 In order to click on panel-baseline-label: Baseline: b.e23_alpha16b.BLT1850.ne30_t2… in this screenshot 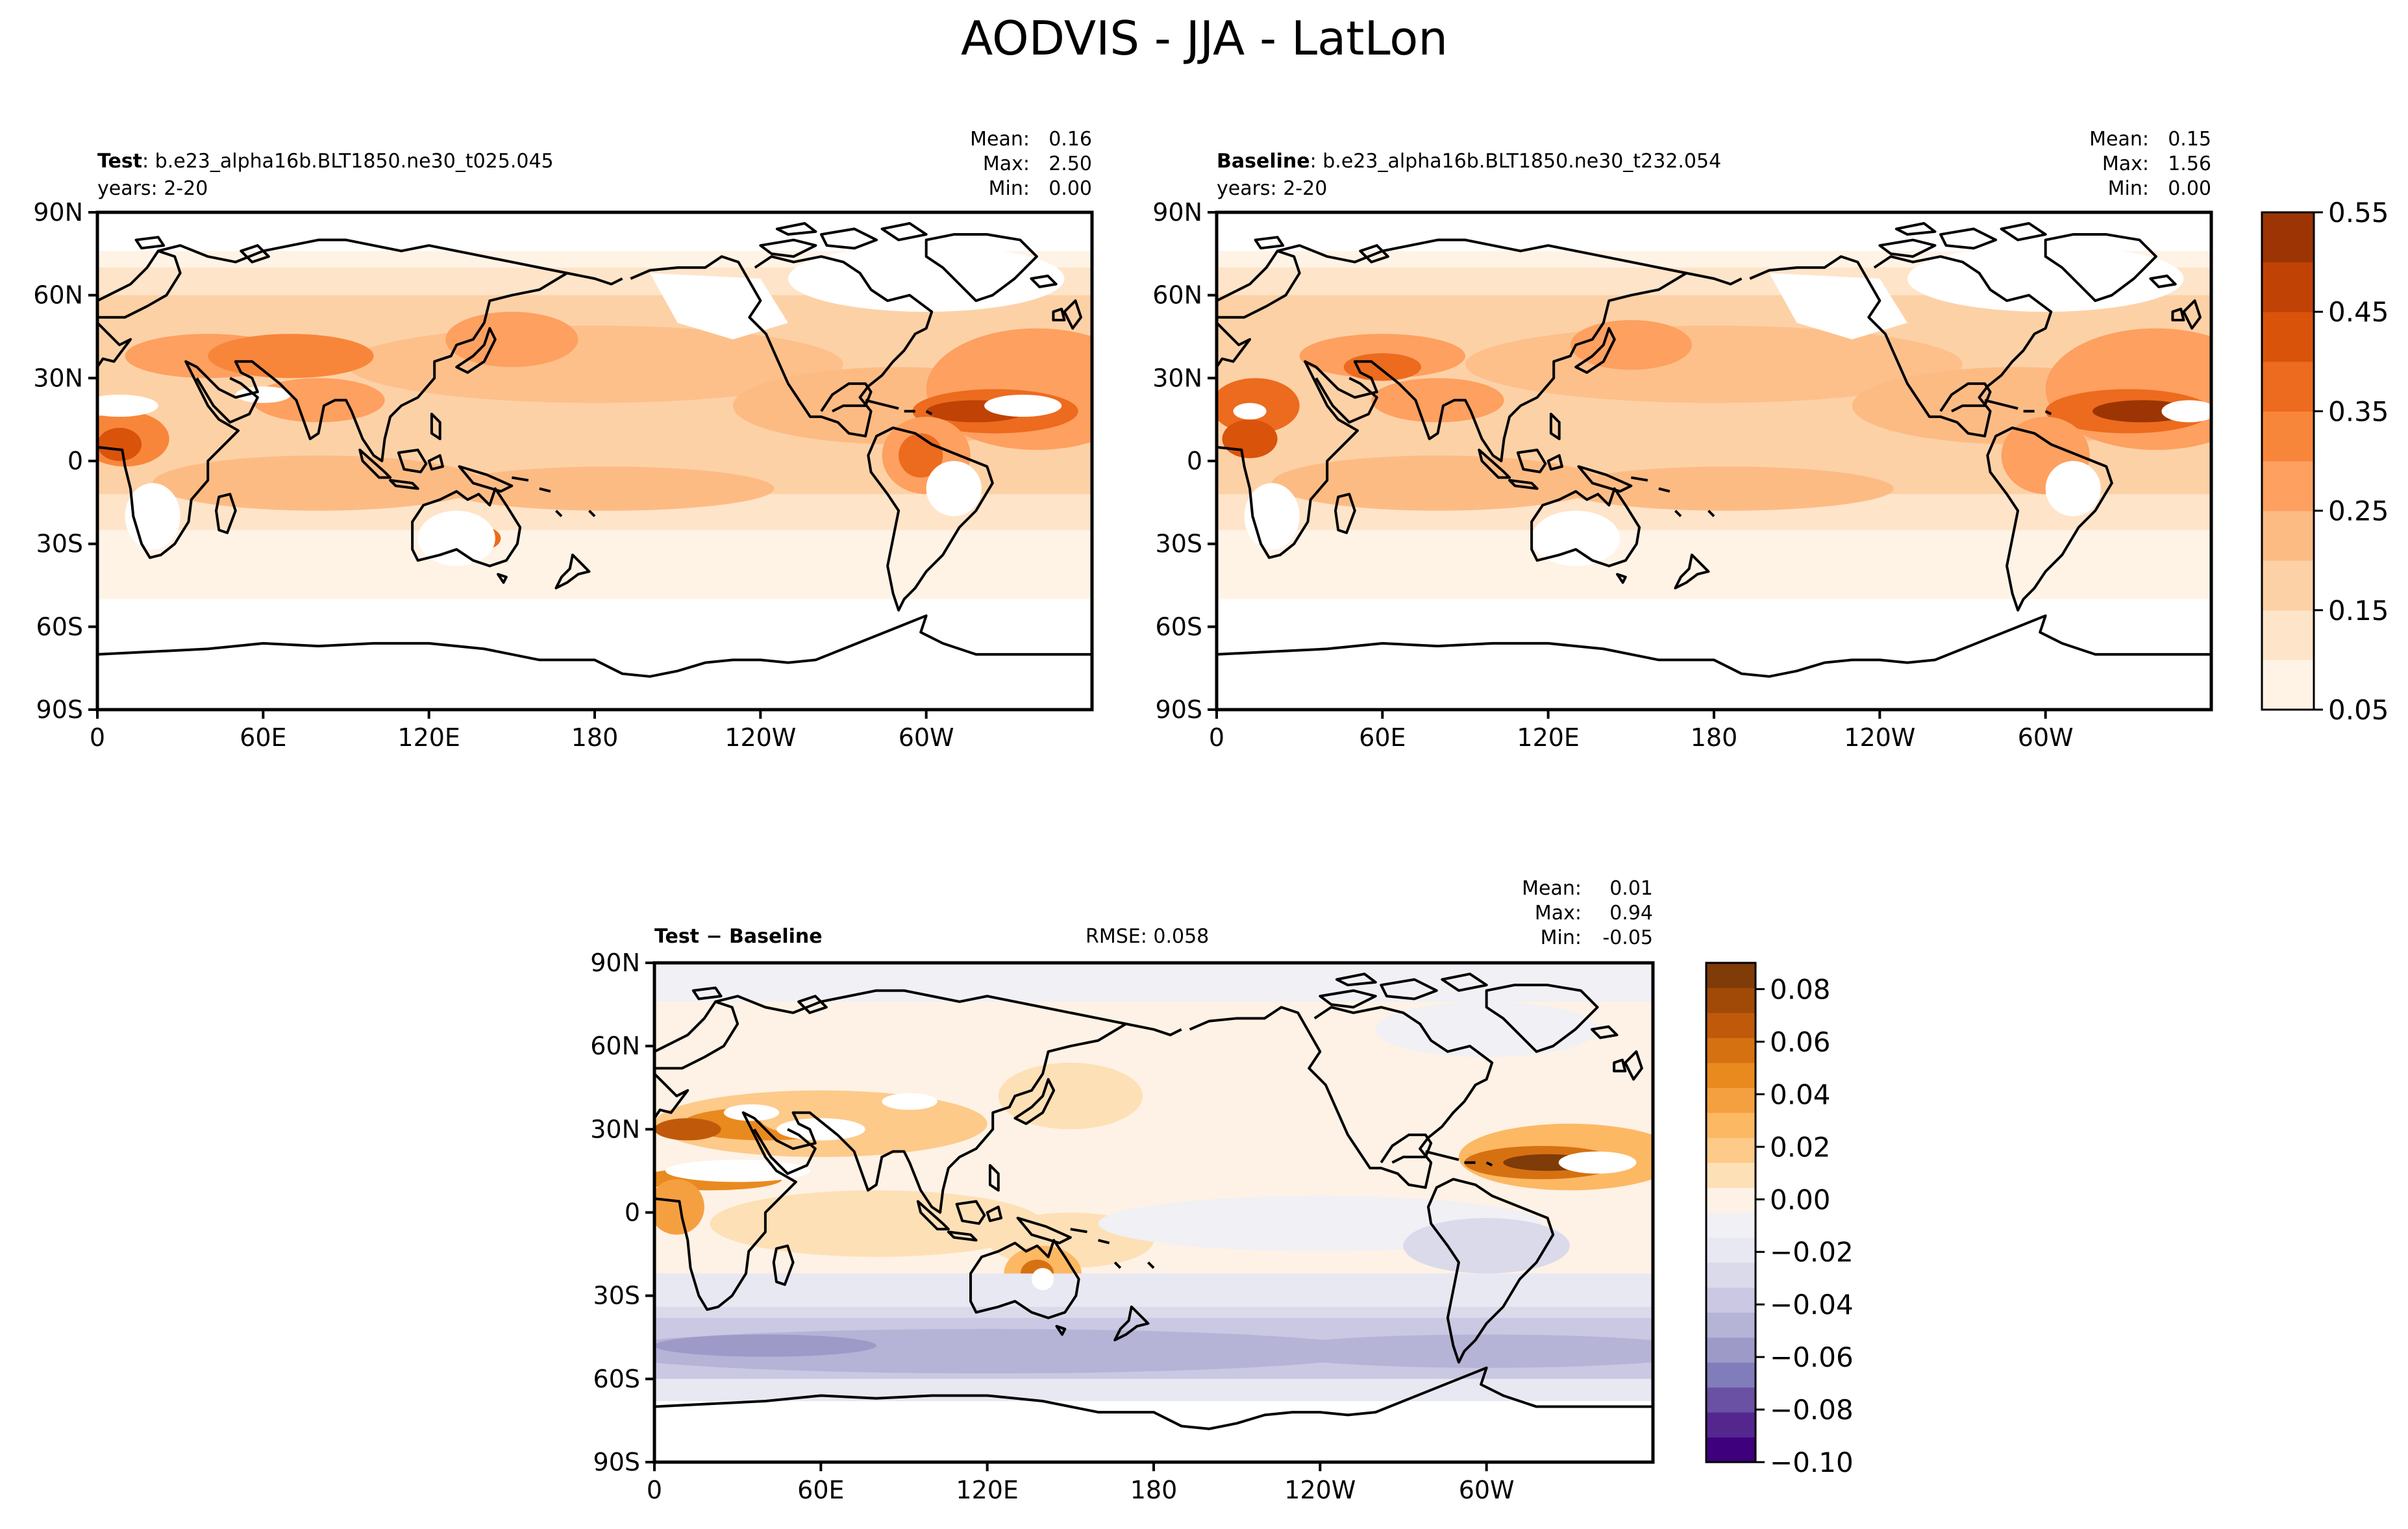, I will do `click(1469, 161)`.